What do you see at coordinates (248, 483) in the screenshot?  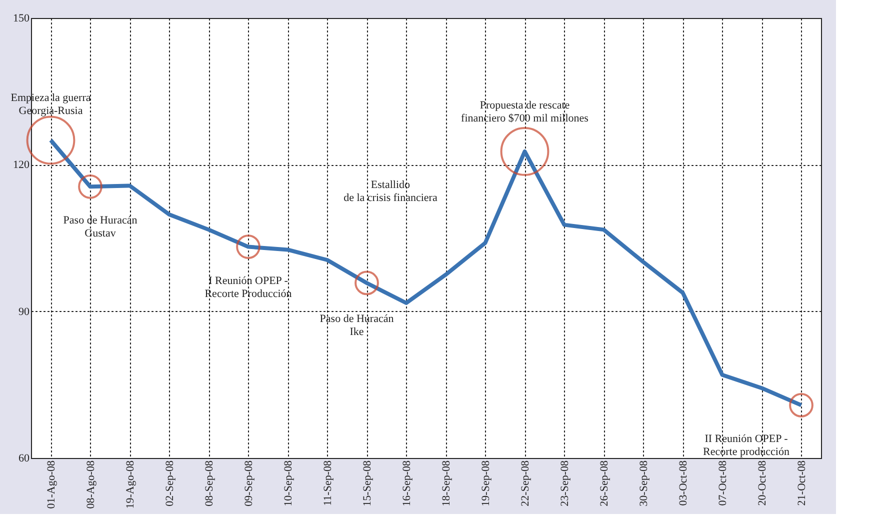 I see `x-tick-label: 09-Sep-08` at bounding box center [248, 483].